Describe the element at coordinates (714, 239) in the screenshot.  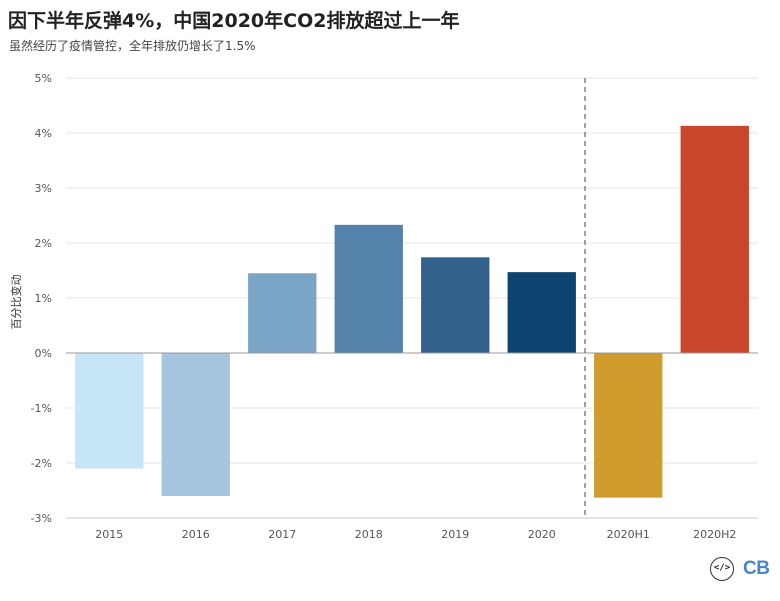
I see `bar-2020H2` at that location.